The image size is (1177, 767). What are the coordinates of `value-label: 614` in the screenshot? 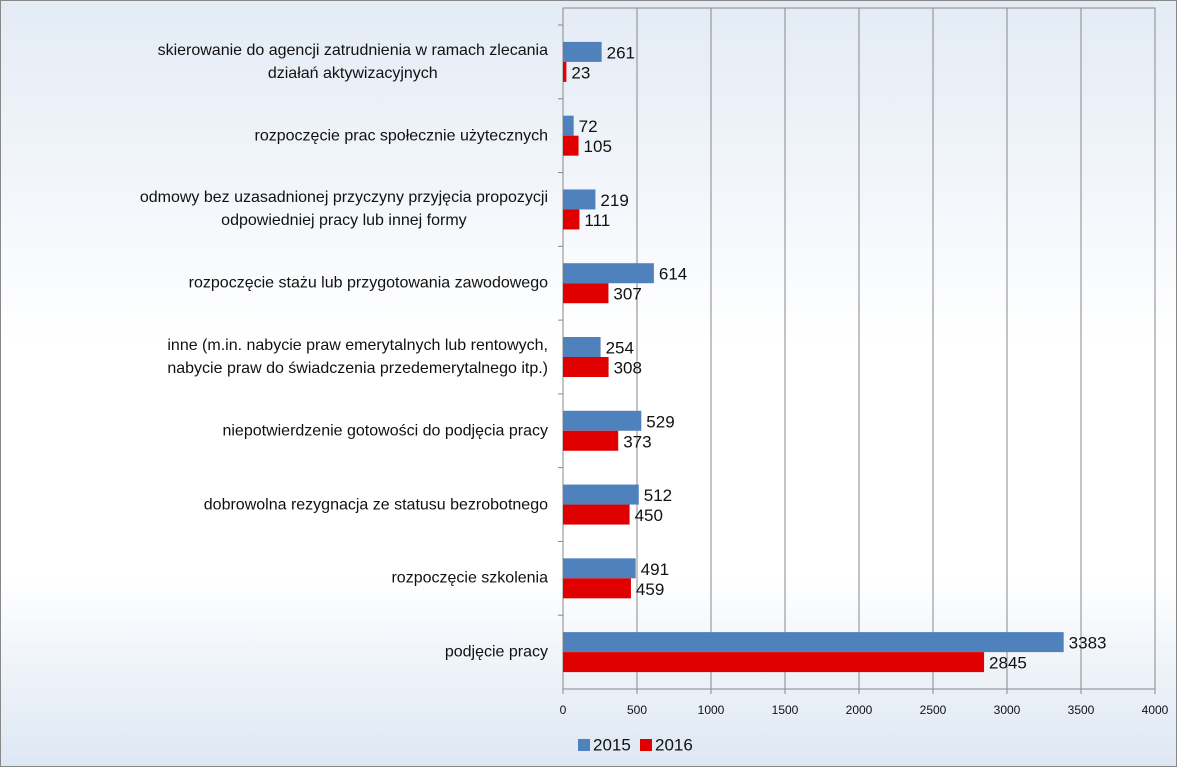 It's located at (673, 274).